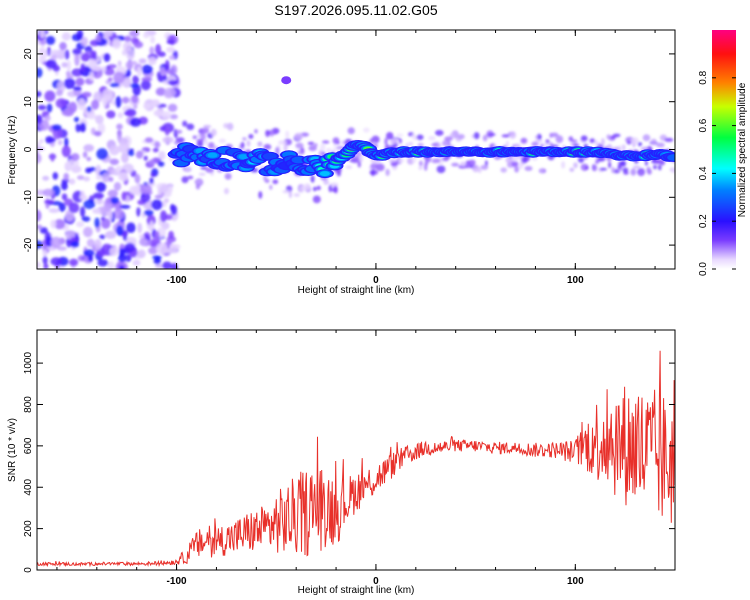 The image size is (750, 600). What do you see at coordinates (703, 269) in the screenshot?
I see `colorbar-tick-label: 0.0` at bounding box center [703, 269].